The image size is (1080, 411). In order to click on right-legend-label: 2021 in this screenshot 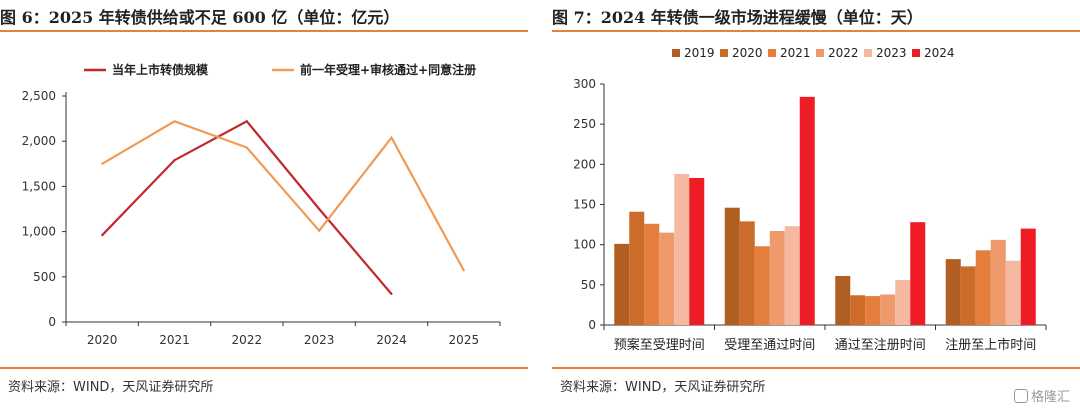, I will do `click(795, 53)`.